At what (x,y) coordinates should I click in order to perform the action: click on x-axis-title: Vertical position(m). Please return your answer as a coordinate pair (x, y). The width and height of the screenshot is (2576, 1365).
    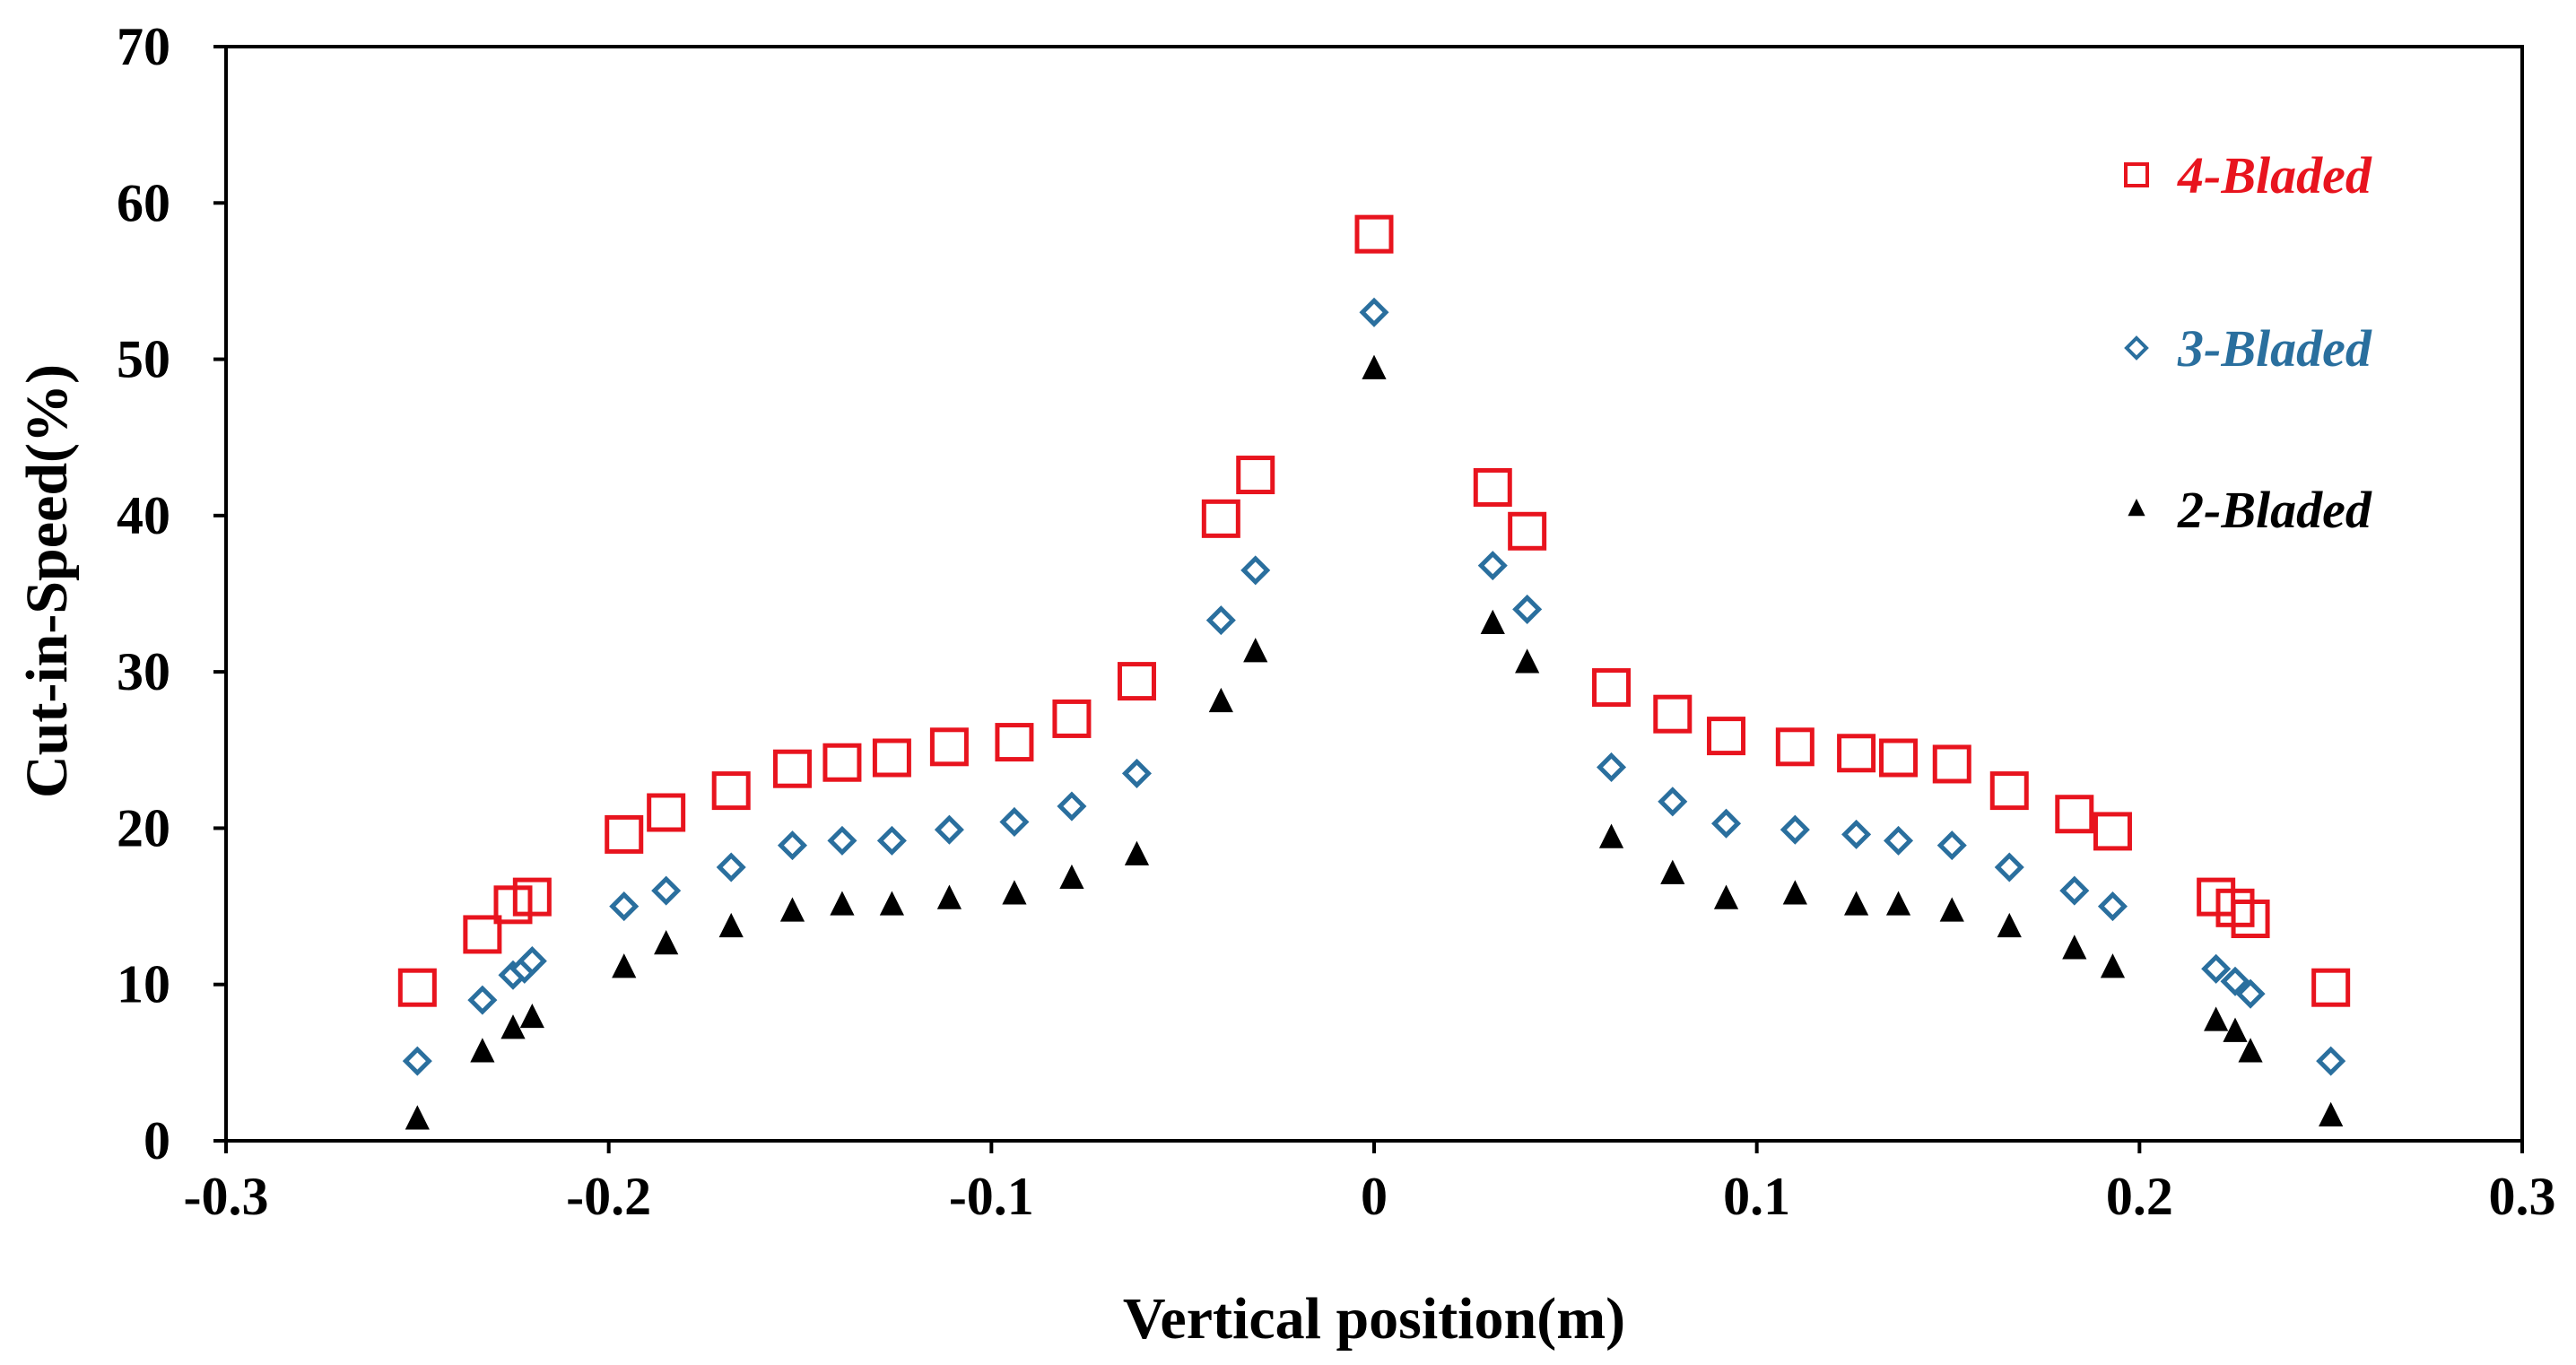
    Looking at the image, I should click on (1374, 1319).